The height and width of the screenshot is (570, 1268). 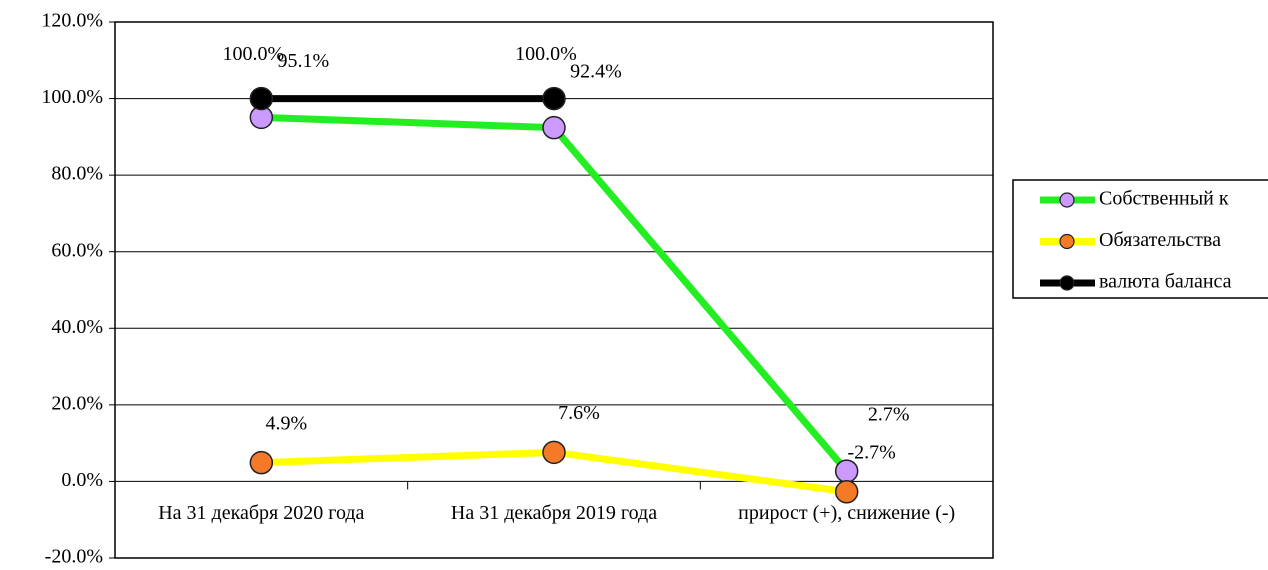 What do you see at coordinates (596, 71) in the screenshot?
I see `data-label: 92.4%` at bounding box center [596, 71].